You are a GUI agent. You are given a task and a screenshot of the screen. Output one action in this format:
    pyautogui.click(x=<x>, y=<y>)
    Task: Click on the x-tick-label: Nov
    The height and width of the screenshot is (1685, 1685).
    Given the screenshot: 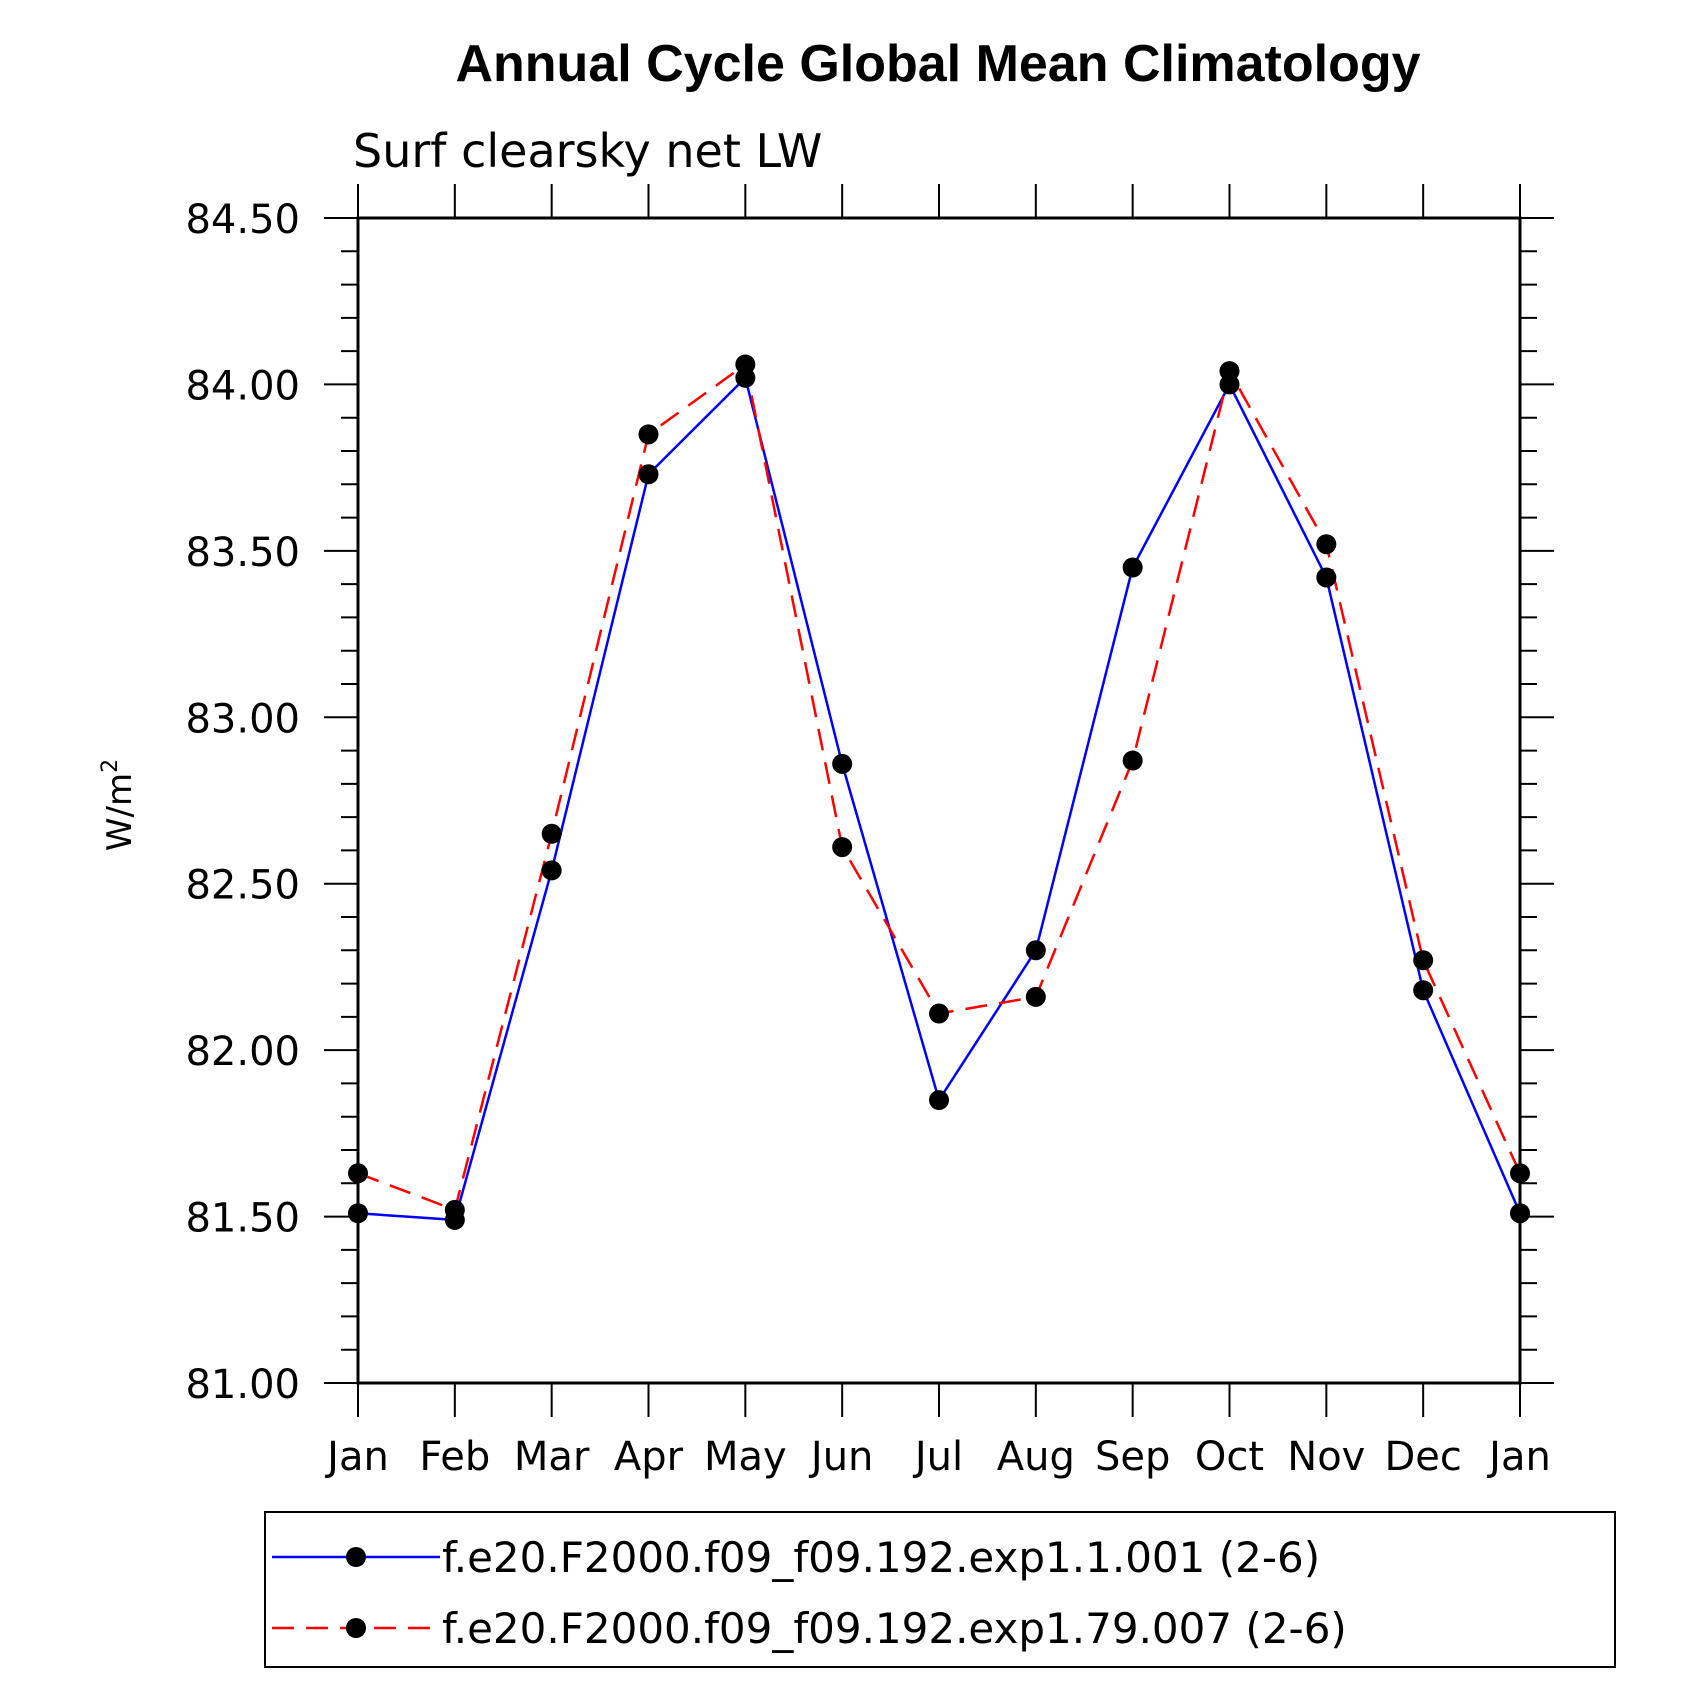 What is the action you would take?
    pyautogui.click(x=1326, y=1457)
    